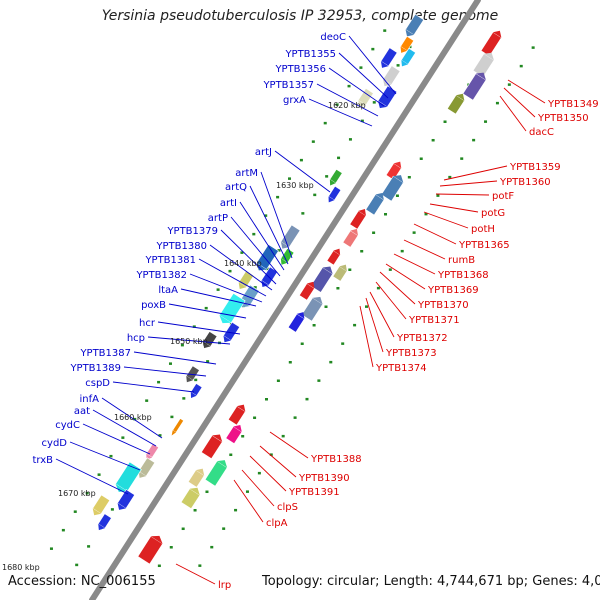 The width and height of the screenshot is (600, 600). I want to click on gene-label-forward: aat, so click(82, 411).